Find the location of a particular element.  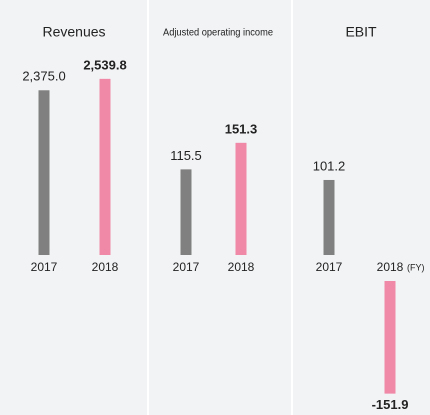

value-label: 115.5 is located at coordinates (186, 155).